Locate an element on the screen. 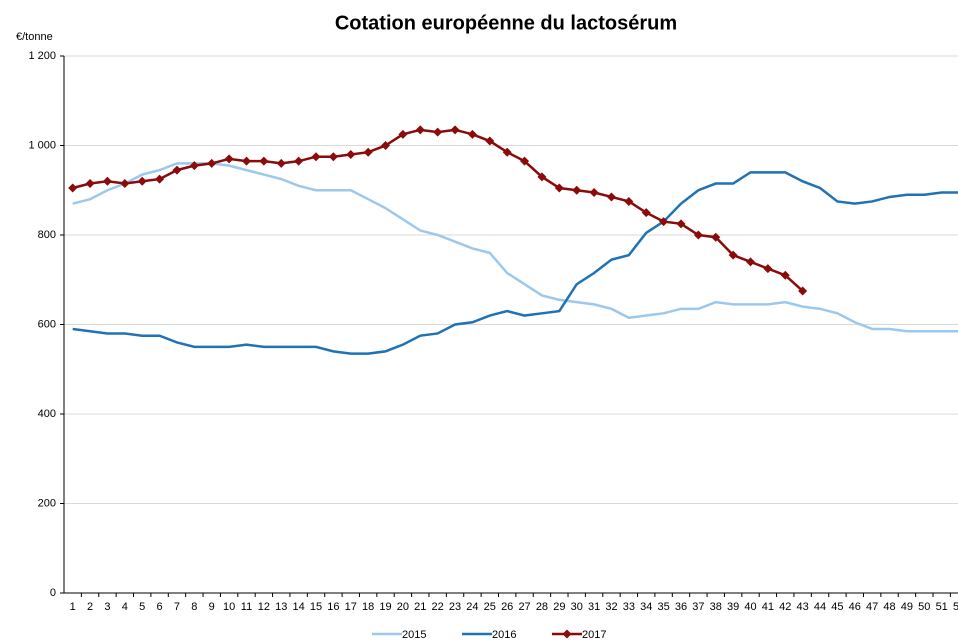  x-tick-label: 45 is located at coordinates (837, 607).